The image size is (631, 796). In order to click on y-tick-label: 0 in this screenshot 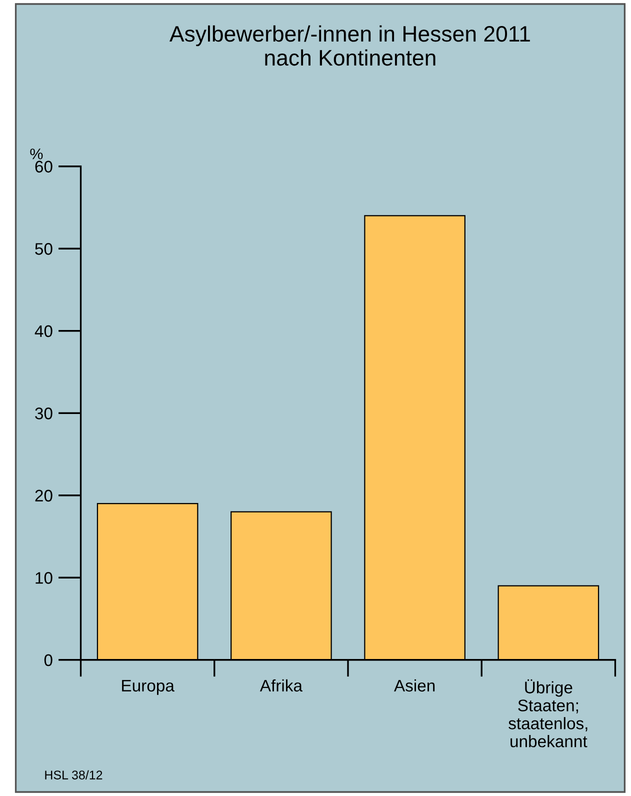, I will do `click(48, 660)`.